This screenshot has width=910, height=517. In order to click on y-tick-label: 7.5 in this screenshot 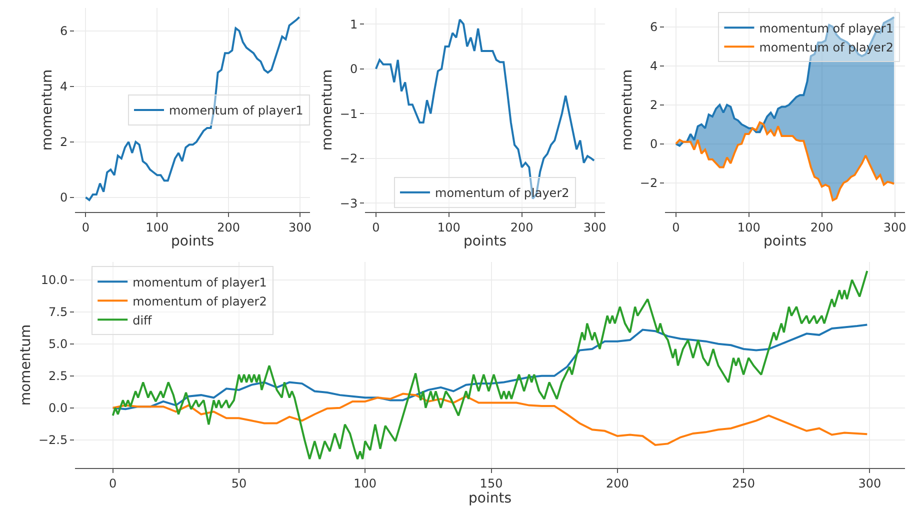, I will do `click(58, 312)`.